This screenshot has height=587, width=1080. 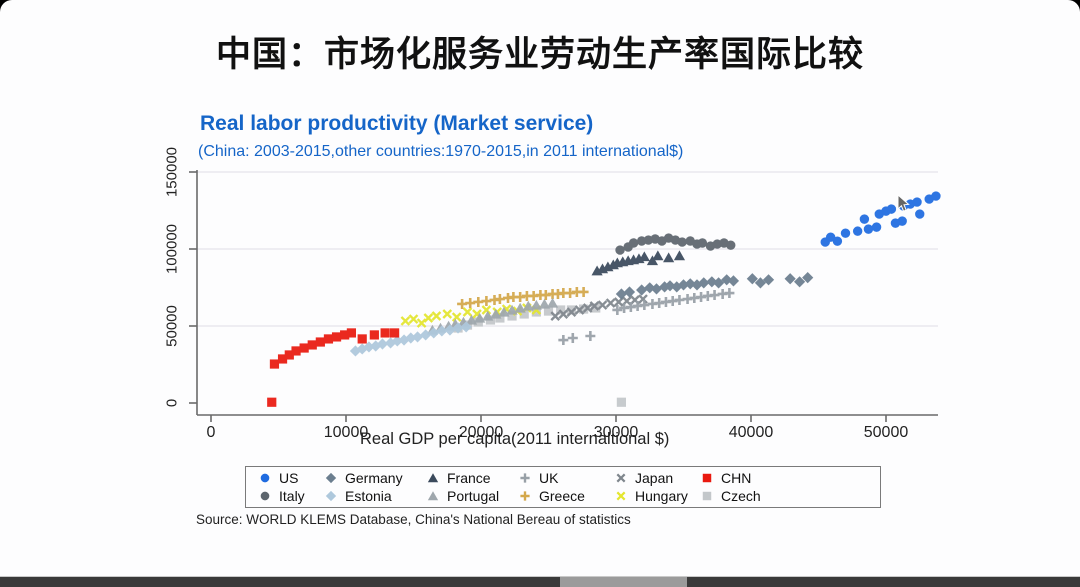 I want to click on series-Estonia, so click(x=410, y=339).